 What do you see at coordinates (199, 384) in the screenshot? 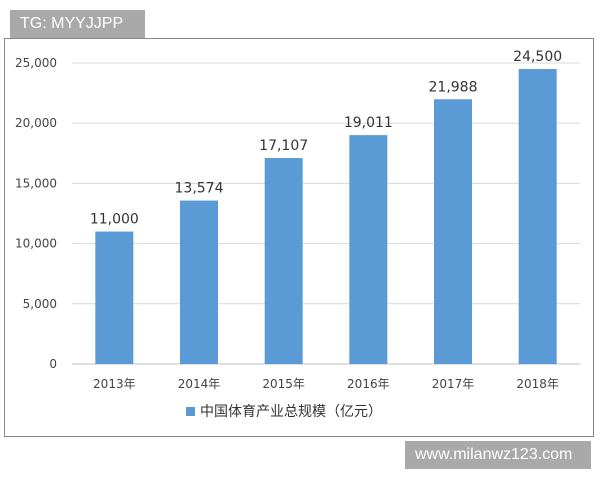
I see `x-tick-label: 2014年` at bounding box center [199, 384].